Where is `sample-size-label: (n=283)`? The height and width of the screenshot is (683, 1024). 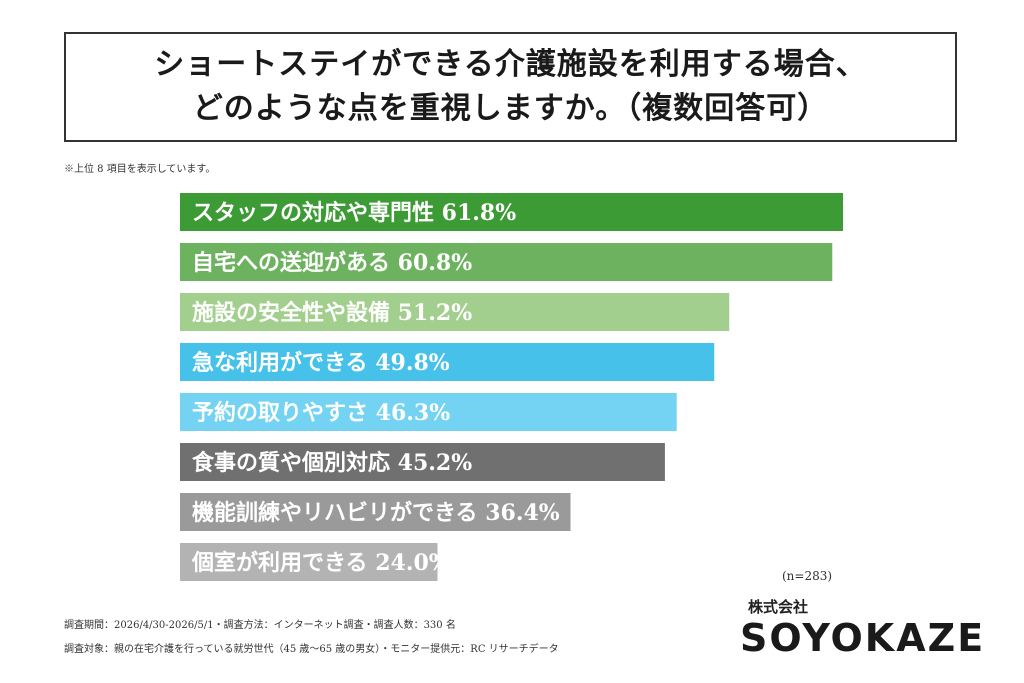 sample-size-label: (n=283) is located at coordinates (807, 576).